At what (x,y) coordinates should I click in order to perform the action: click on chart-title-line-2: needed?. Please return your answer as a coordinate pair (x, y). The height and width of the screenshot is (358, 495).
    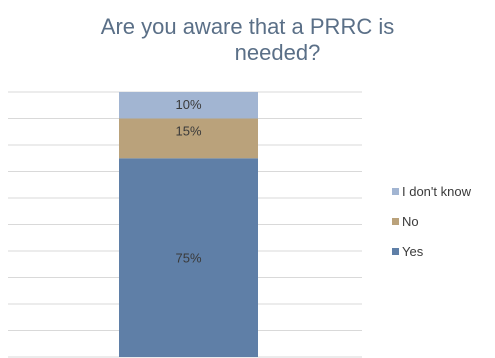
    Looking at the image, I should click on (277, 52).